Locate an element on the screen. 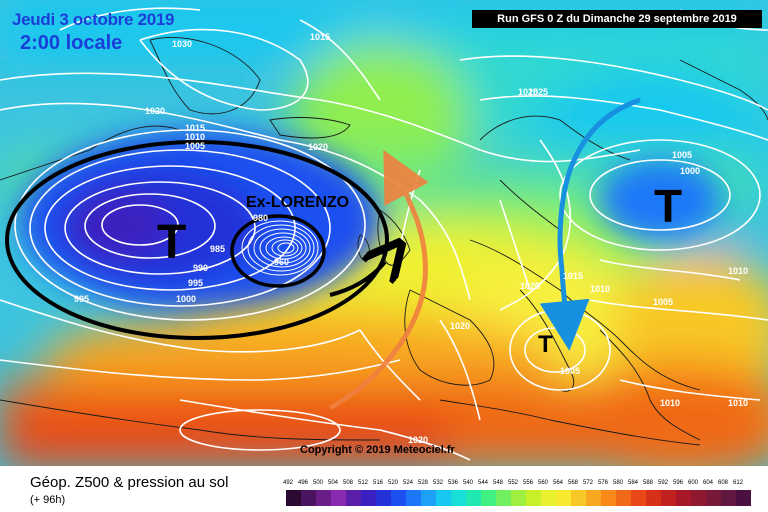 This screenshot has height=512, width=768. scale-tick-label: 564 is located at coordinates (558, 483).